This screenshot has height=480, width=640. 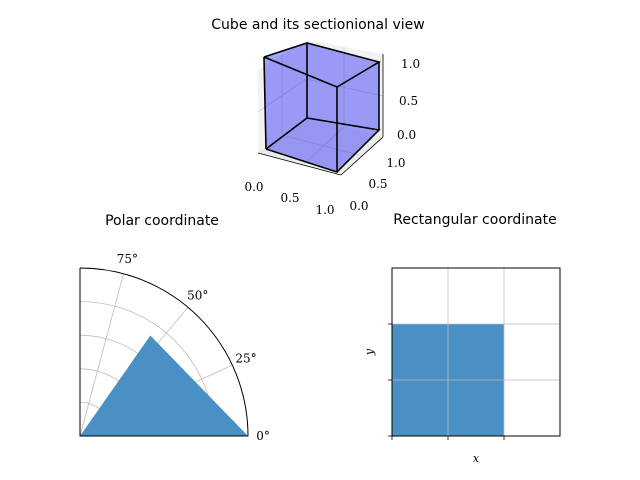 I want to click on cube-x-tick-0: 0.0, so click(x=253, y=187).